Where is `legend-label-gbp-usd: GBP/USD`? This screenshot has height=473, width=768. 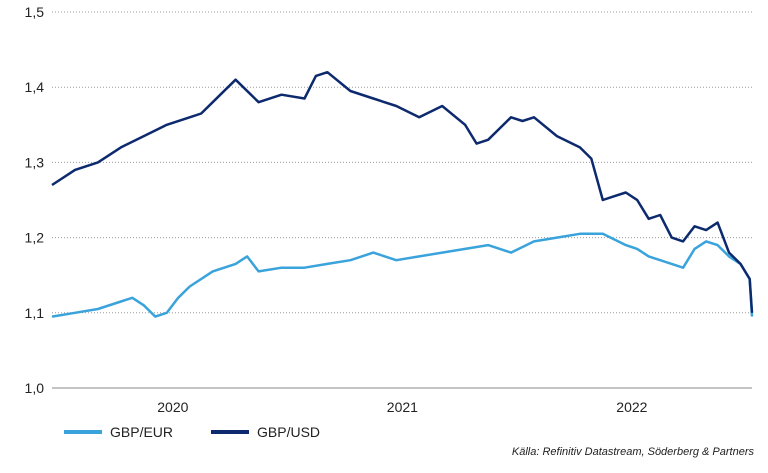 legend-label-gbp-usd: GBP/USD is located at coordinates (289, 432).